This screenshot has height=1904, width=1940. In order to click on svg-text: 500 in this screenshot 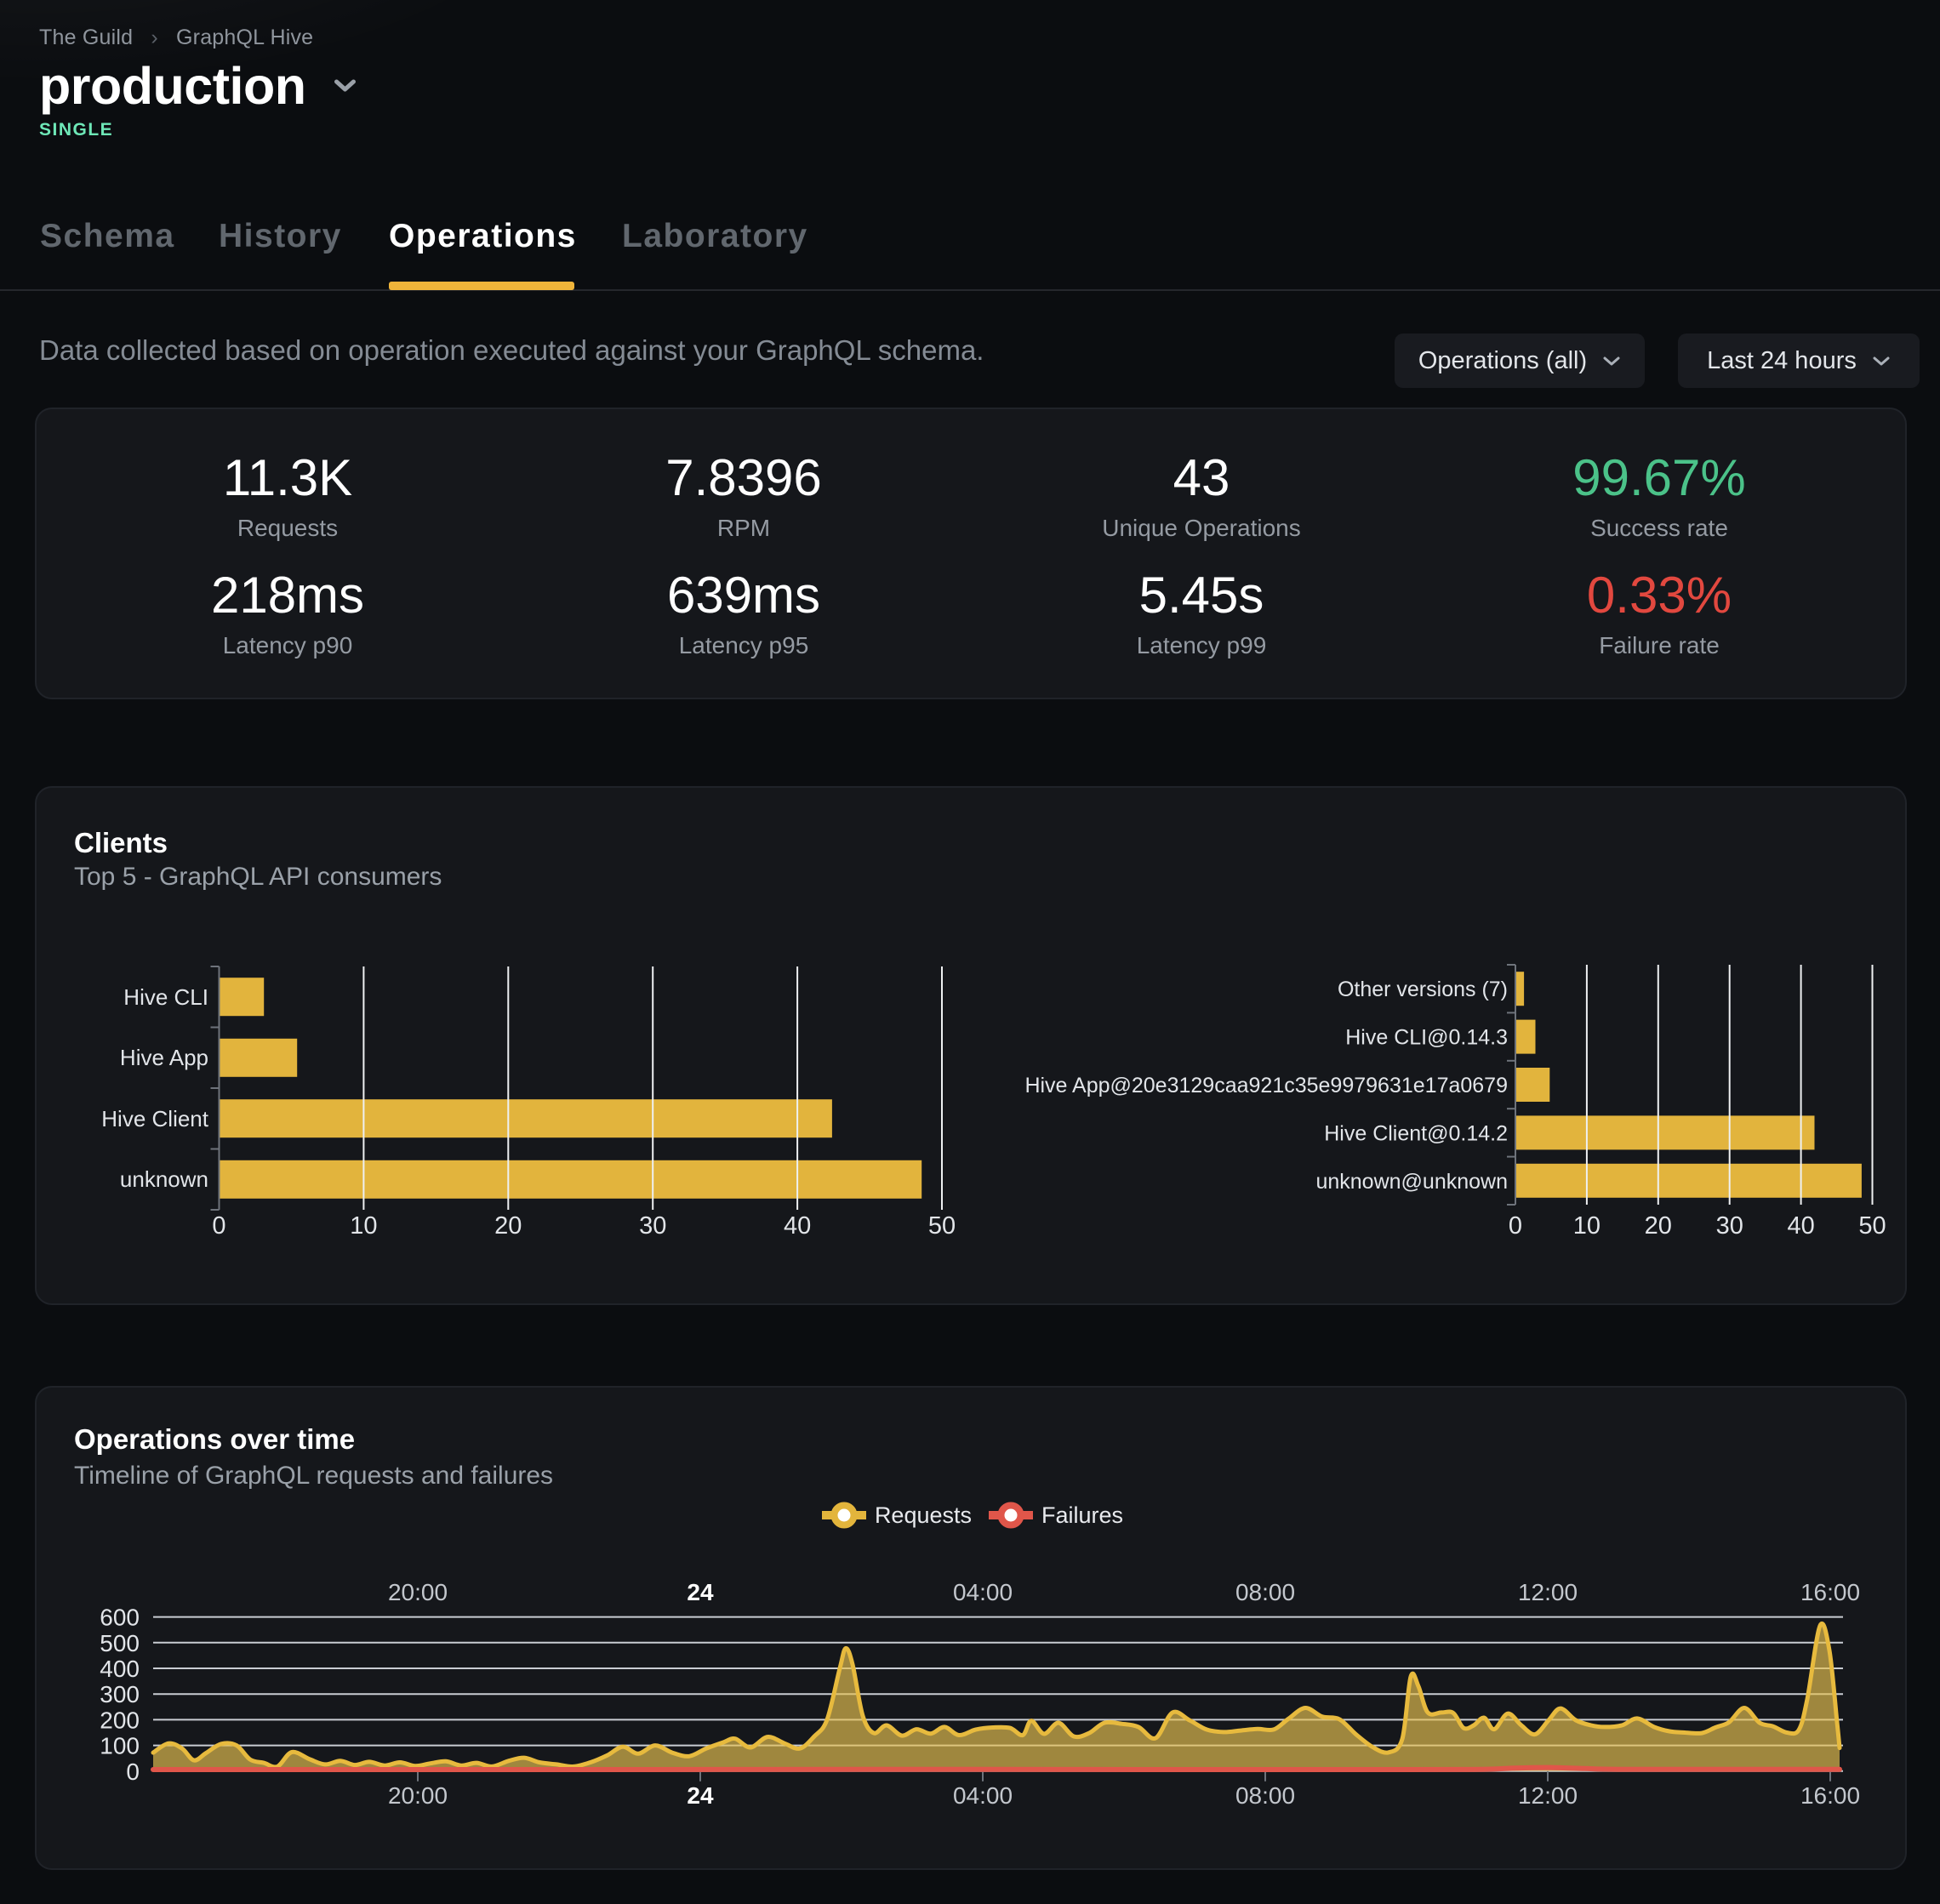, I will do `click(120, 1643)`.